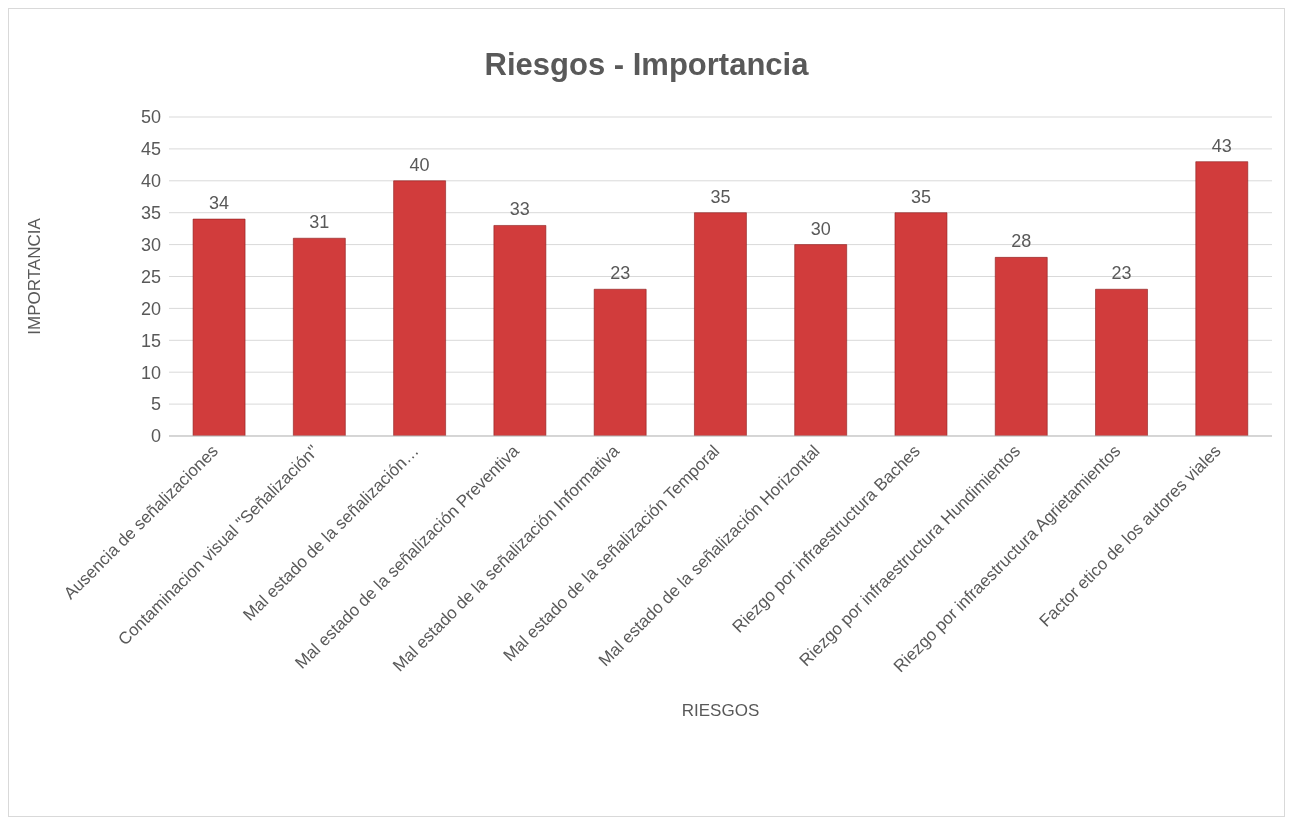 This screenshot has height=825, width=1293. Describe the element at coordinates (419, 164) in the screenshot. I see `data-label: 40` at that location.